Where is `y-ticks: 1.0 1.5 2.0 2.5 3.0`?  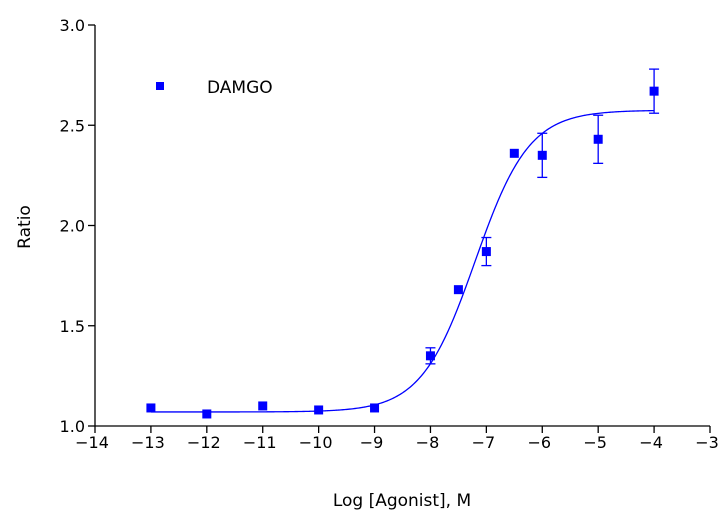 y-ticks: 1.0 1.5 2.0 2.5 3.0 is located at coordinates (77, 226).